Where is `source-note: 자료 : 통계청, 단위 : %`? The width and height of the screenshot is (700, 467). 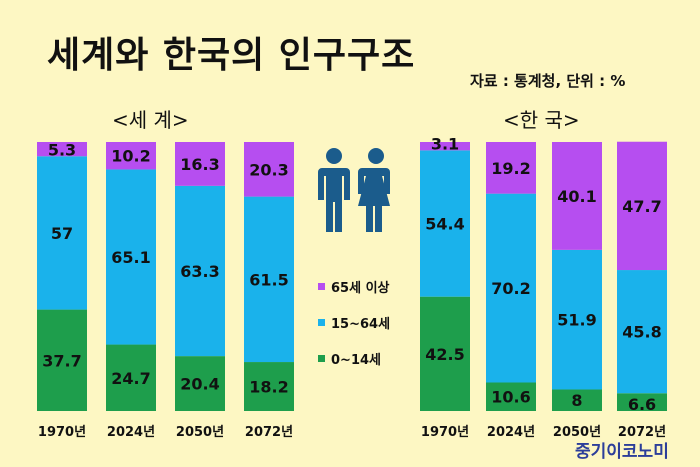 source-note: 자료 : 통계청, 단위 : % is located at coordinates (548, 81).